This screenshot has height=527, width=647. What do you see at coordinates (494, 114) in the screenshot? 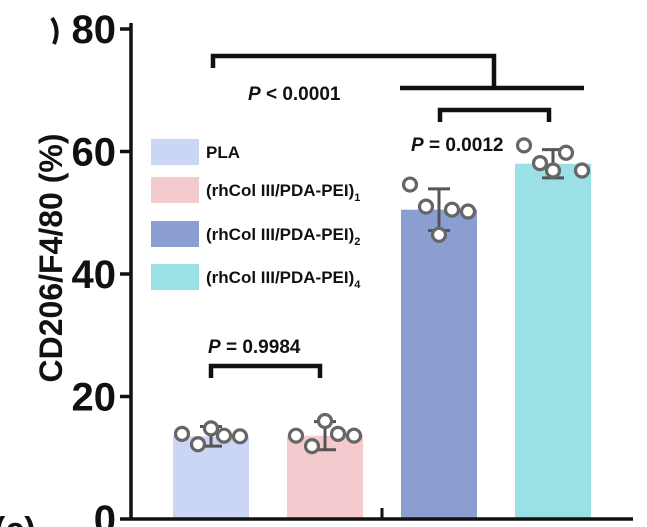
I see `bracket-group2-vs-group4` at bounding box center [494, 114].